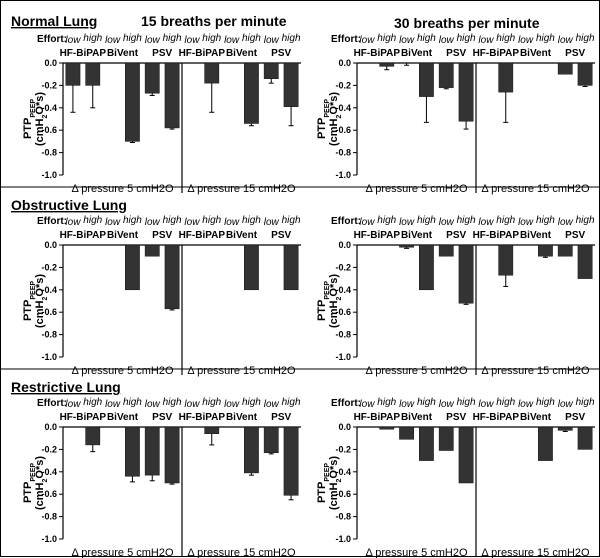 The width and height of the screenshot is (600, 558). What do you see at coordinates (416, 552) in the screenshot?
I see `delta-pressure-label: Δ pressure 5 cmH2O` at bounding box center [416, 552].